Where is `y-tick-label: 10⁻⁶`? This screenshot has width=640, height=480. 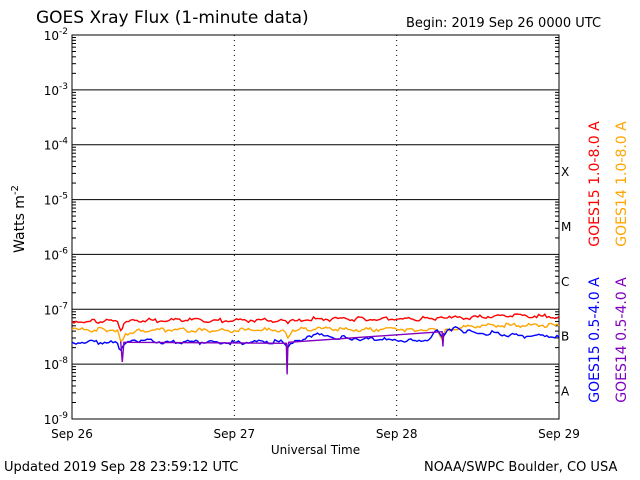 y-tick-label: 10⁻⁶ is located at coordinates (56, 254).